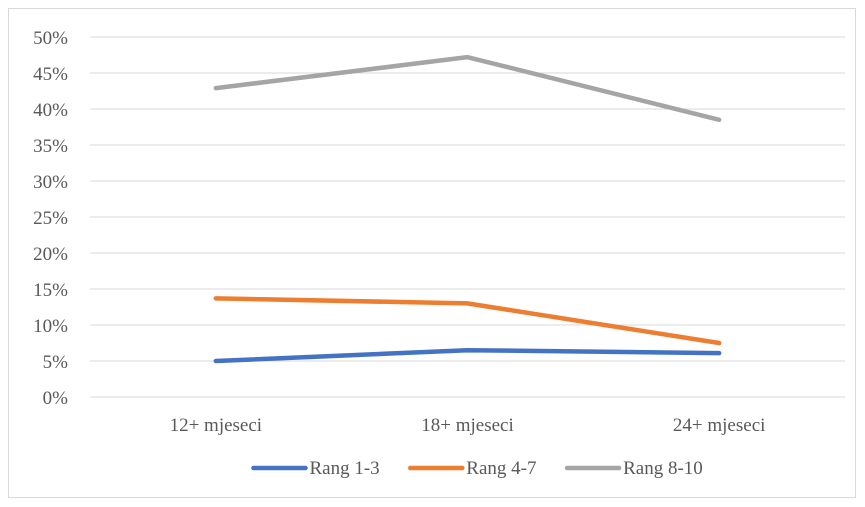 Image resolution: width=865 pixels, height=507 pixels. I want to click on legend-item: Rang 4-7, so click(472, 468).